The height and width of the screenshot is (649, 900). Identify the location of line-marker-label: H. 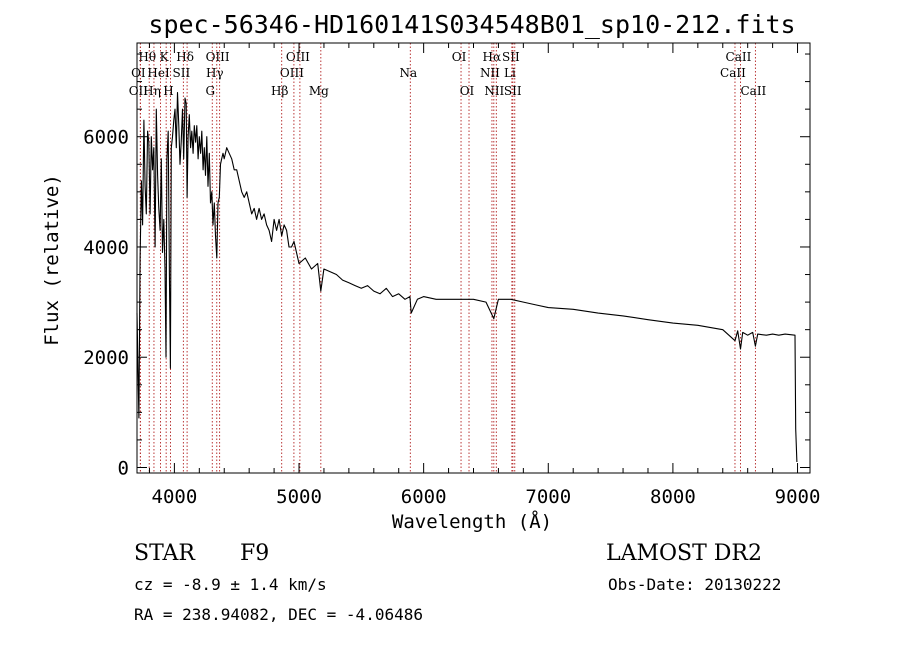
(168, 91).